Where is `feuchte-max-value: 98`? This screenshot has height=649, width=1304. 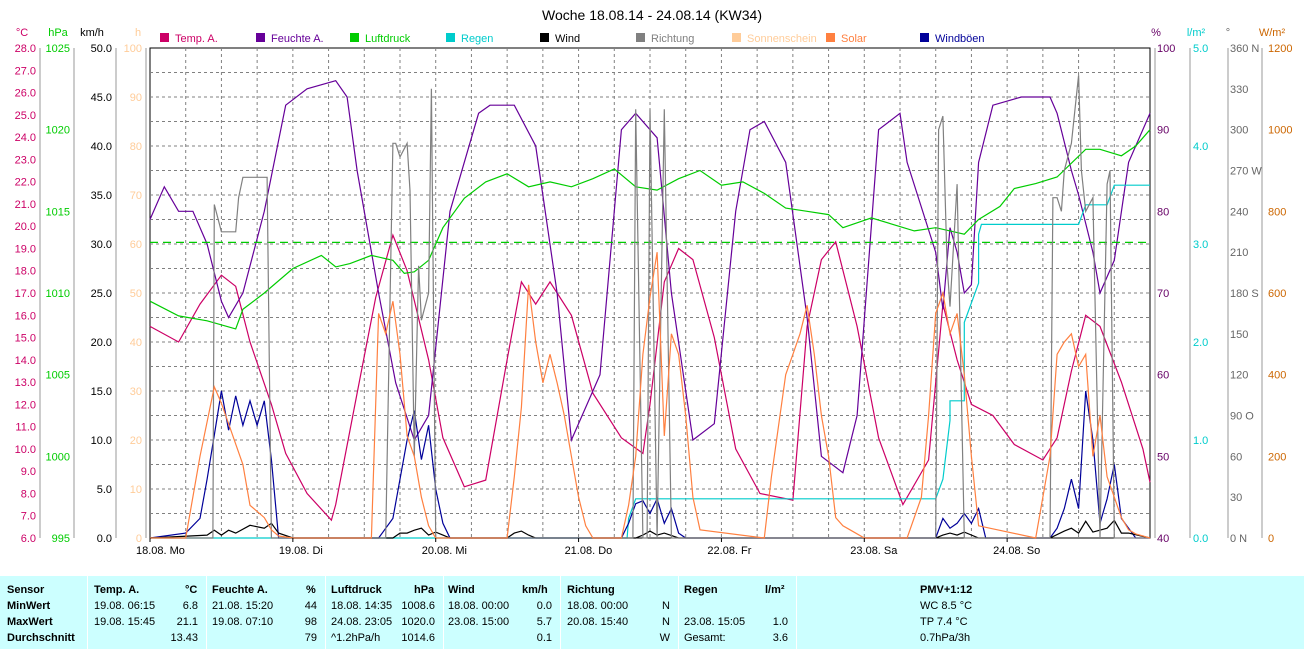
feuchte-max-value: 98 is located at coordinates (310, 622).